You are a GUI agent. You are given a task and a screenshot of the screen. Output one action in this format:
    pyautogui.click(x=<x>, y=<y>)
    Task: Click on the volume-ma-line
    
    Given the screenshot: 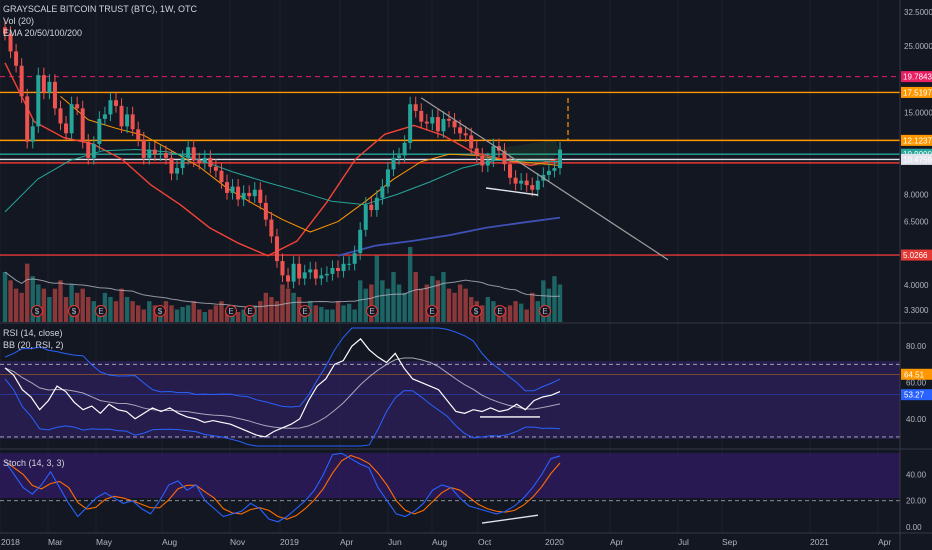 What is the action you would take?
    pyautogui.click(x=282, y=289)
    